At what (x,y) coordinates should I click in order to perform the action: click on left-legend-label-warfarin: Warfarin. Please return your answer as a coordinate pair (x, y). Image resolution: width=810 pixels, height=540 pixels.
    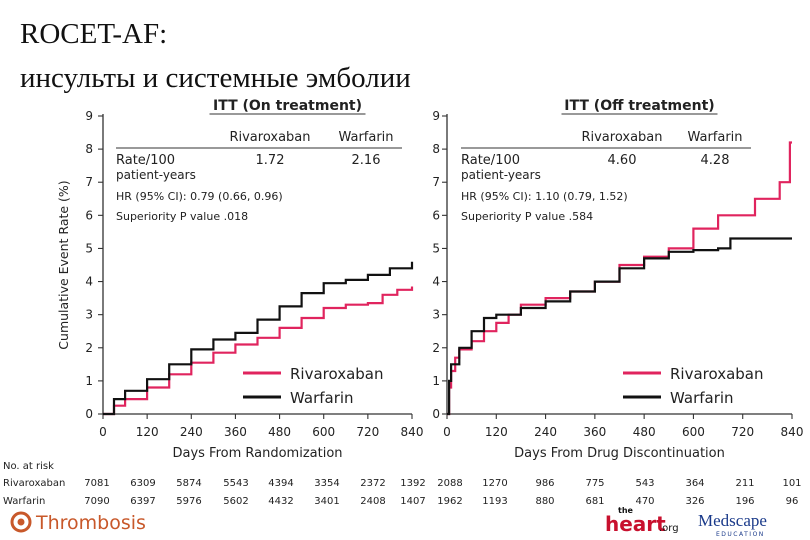
    Looking at the image, I should click on (322, 398).